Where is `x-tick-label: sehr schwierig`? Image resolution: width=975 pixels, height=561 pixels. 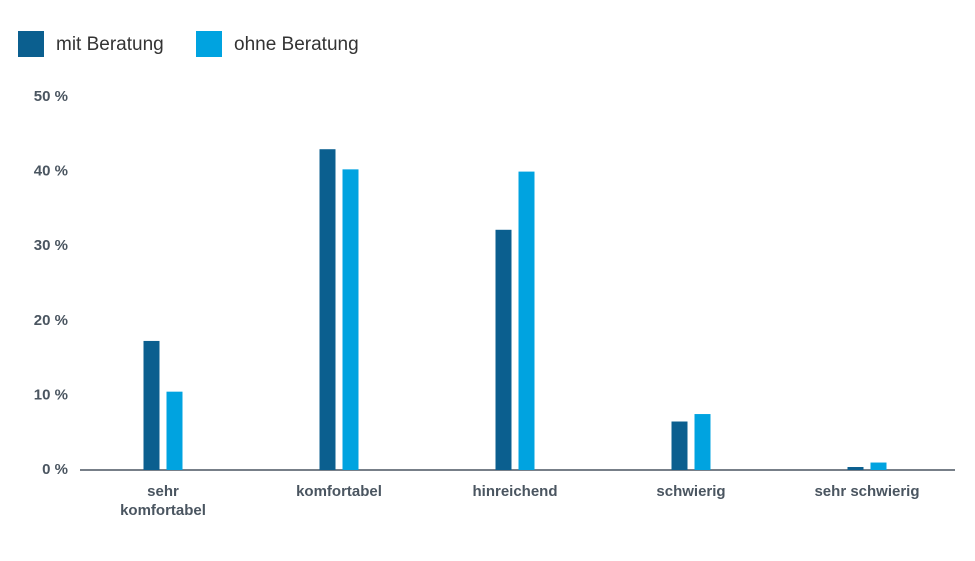 x-tick-label: sehr schwierig is located at coordinates (867, 491).